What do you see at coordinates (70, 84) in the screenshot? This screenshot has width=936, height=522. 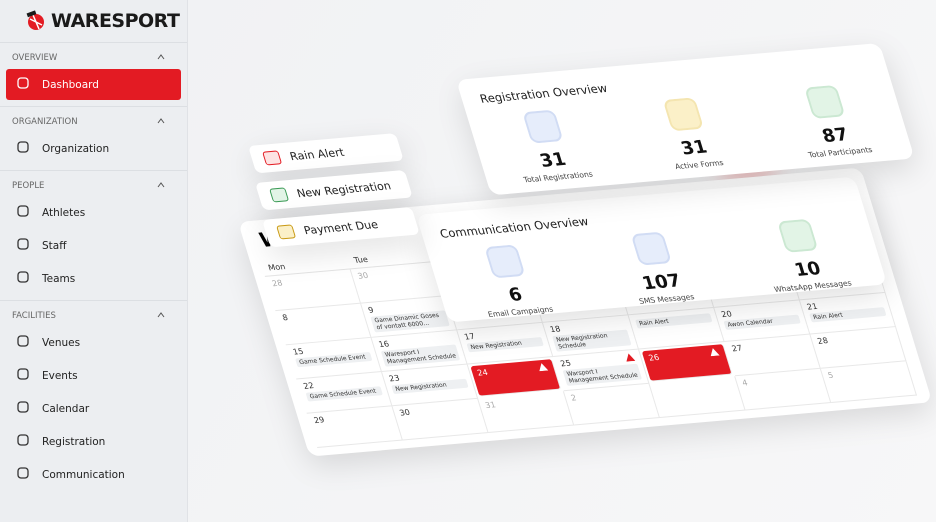 I see `nav-label: Dashboard` at bounding box center [70, 84].